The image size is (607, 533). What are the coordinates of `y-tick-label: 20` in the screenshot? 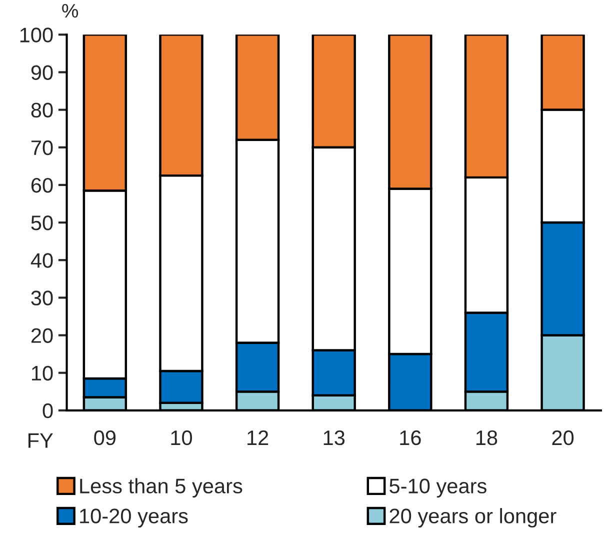 It's located at (42, 336).